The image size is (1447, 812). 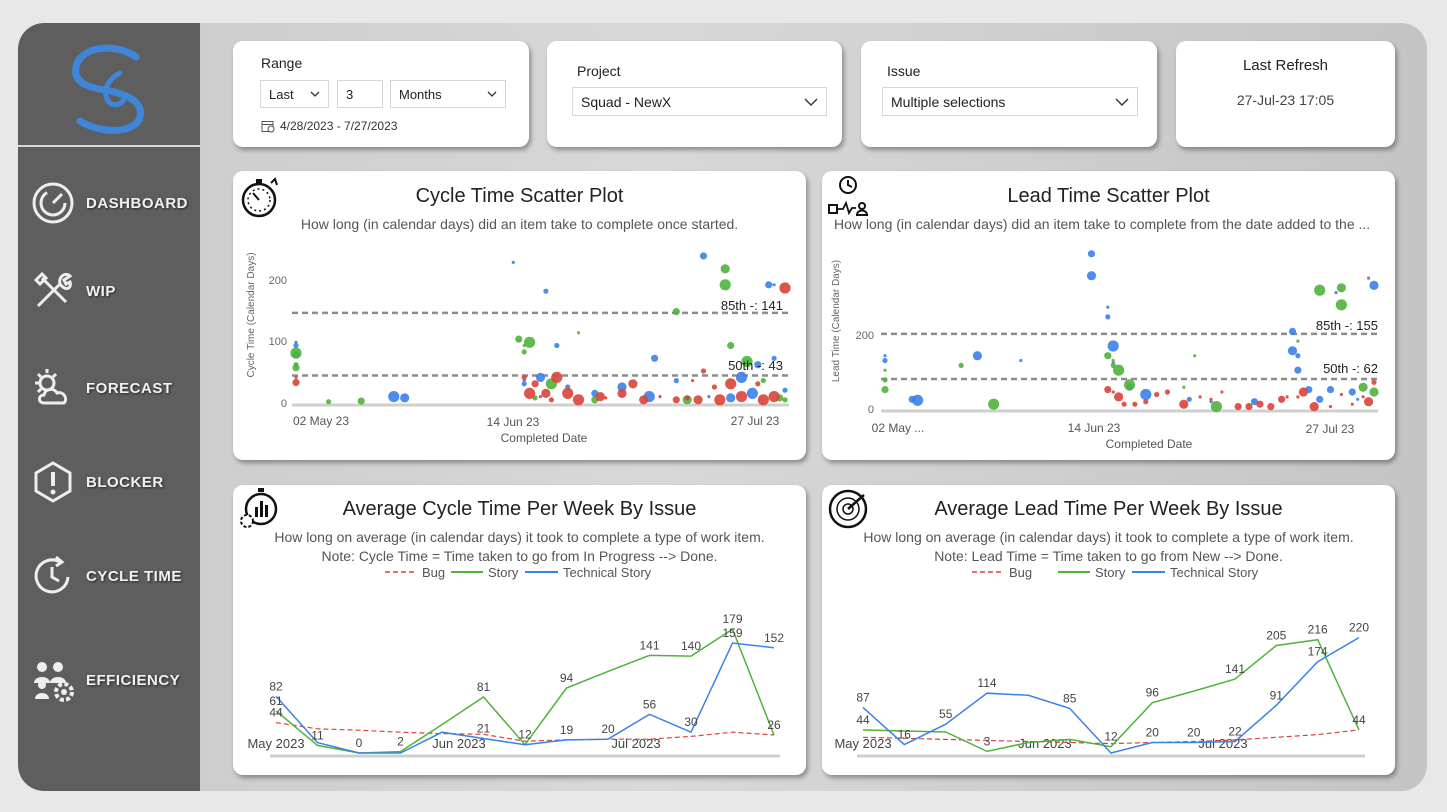 What do you see at coordinates (112, 576) in the screenshot?
I see `sidebar-item-cycle-time: CYCLE TIME` at bounding box center [112, 576].